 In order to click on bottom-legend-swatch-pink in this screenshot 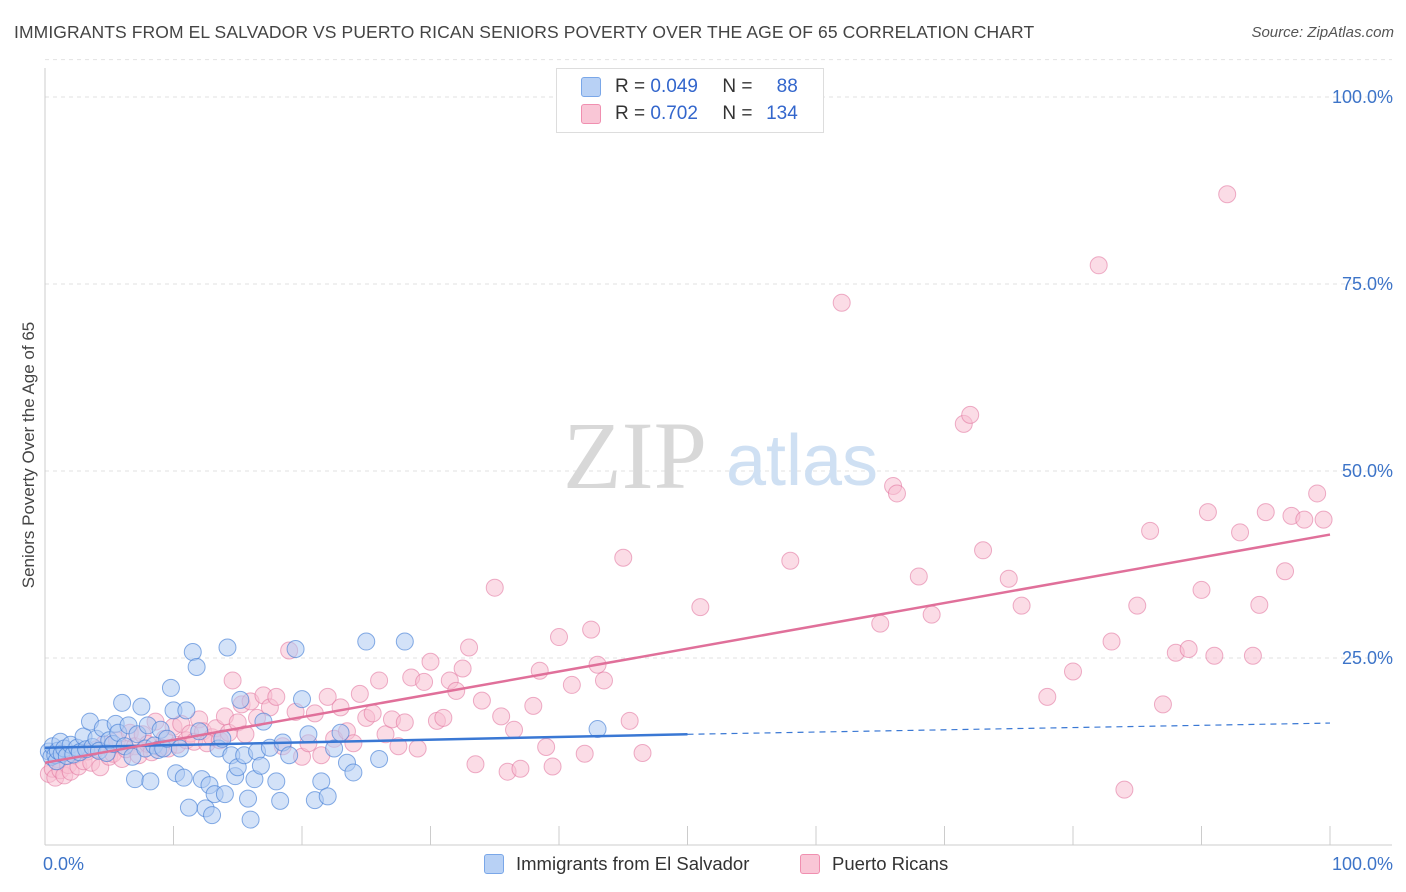, I will do `click(810, 864)`.